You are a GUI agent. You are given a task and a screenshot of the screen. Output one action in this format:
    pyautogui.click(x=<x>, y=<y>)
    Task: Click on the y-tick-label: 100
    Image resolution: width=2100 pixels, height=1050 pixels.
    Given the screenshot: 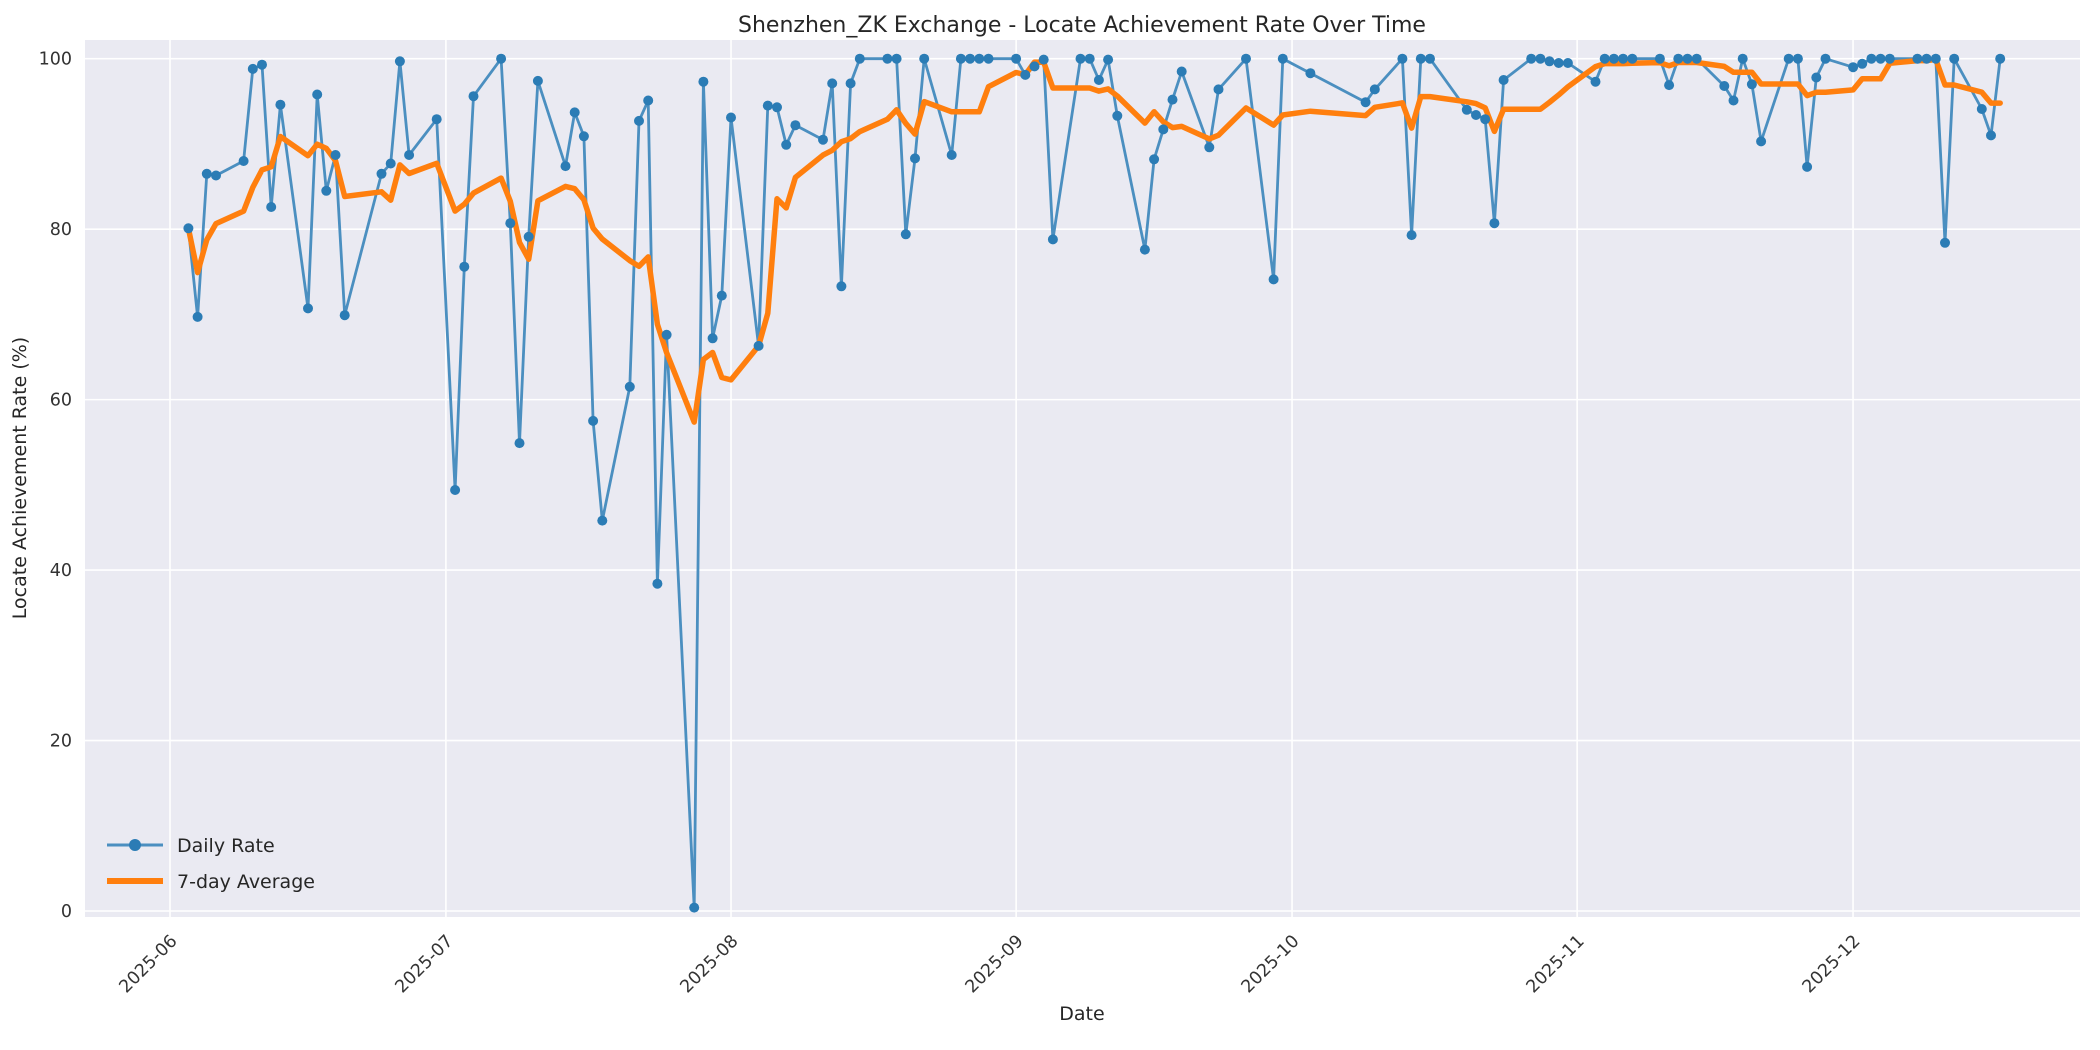 What is the action you would take?
    pyautogui.click(x=55, y=60)
    